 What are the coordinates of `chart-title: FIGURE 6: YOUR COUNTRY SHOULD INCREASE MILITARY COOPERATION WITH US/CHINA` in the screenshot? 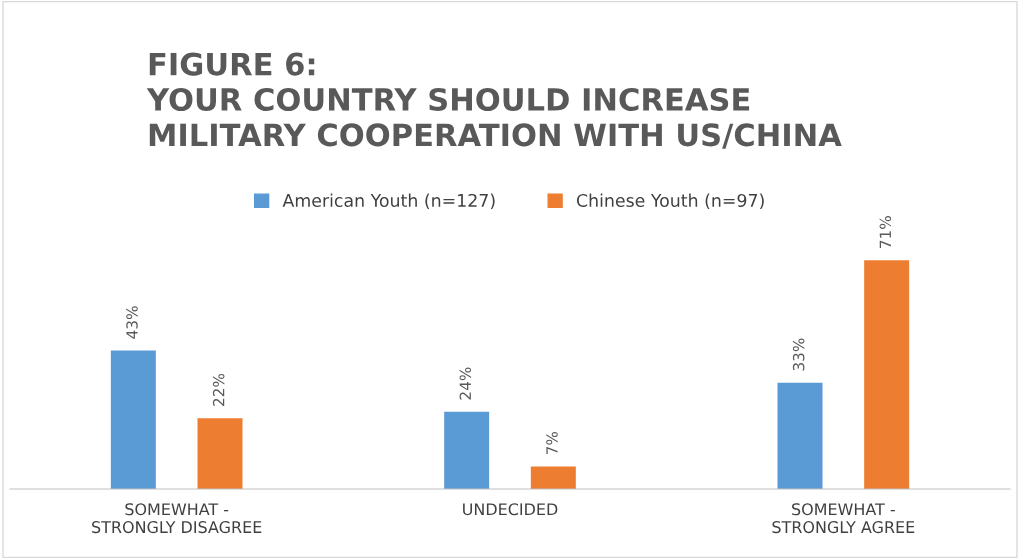 It's located at (494, 100).